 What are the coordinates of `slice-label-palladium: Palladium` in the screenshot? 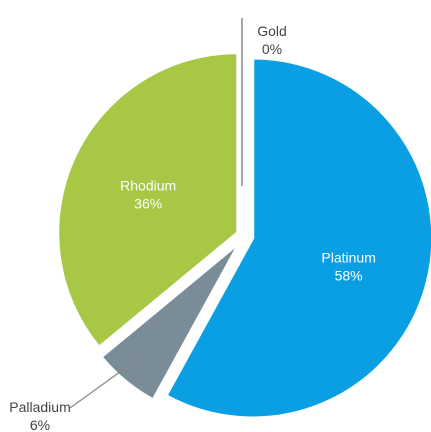 It's located at (39, 407).